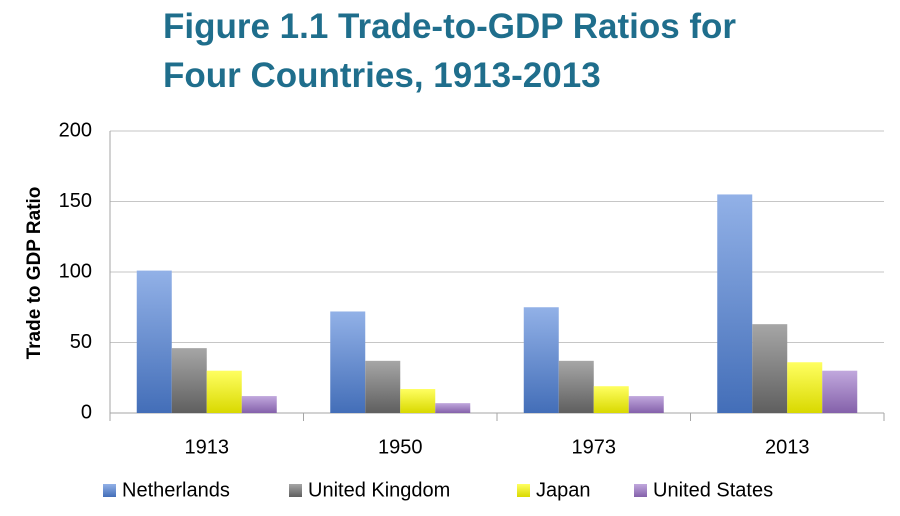 The image size is (900, 516). Describe the element at coordinates (563, 490) in the screenshot. I see `legend-label-japan: Japan` at that location.